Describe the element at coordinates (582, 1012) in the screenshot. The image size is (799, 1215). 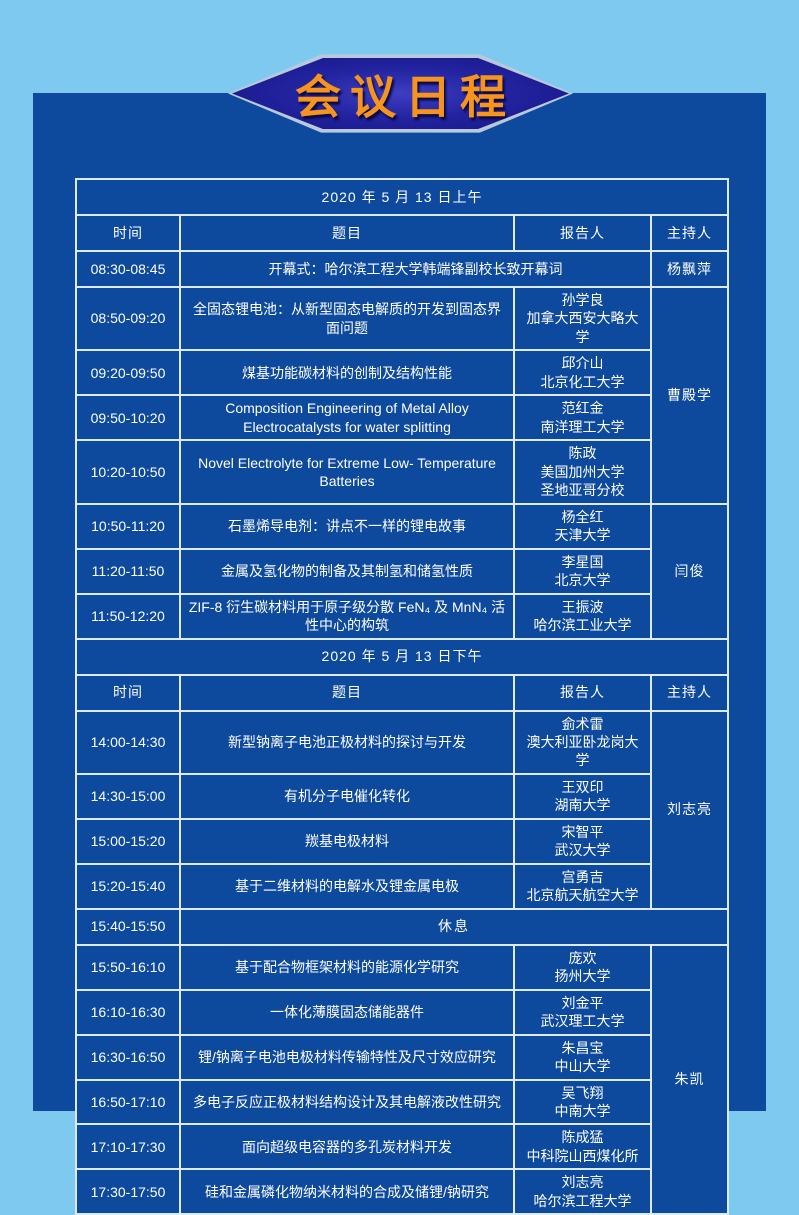
I see `speaker-cell: 刘金平 武汉理工大学` at that location.